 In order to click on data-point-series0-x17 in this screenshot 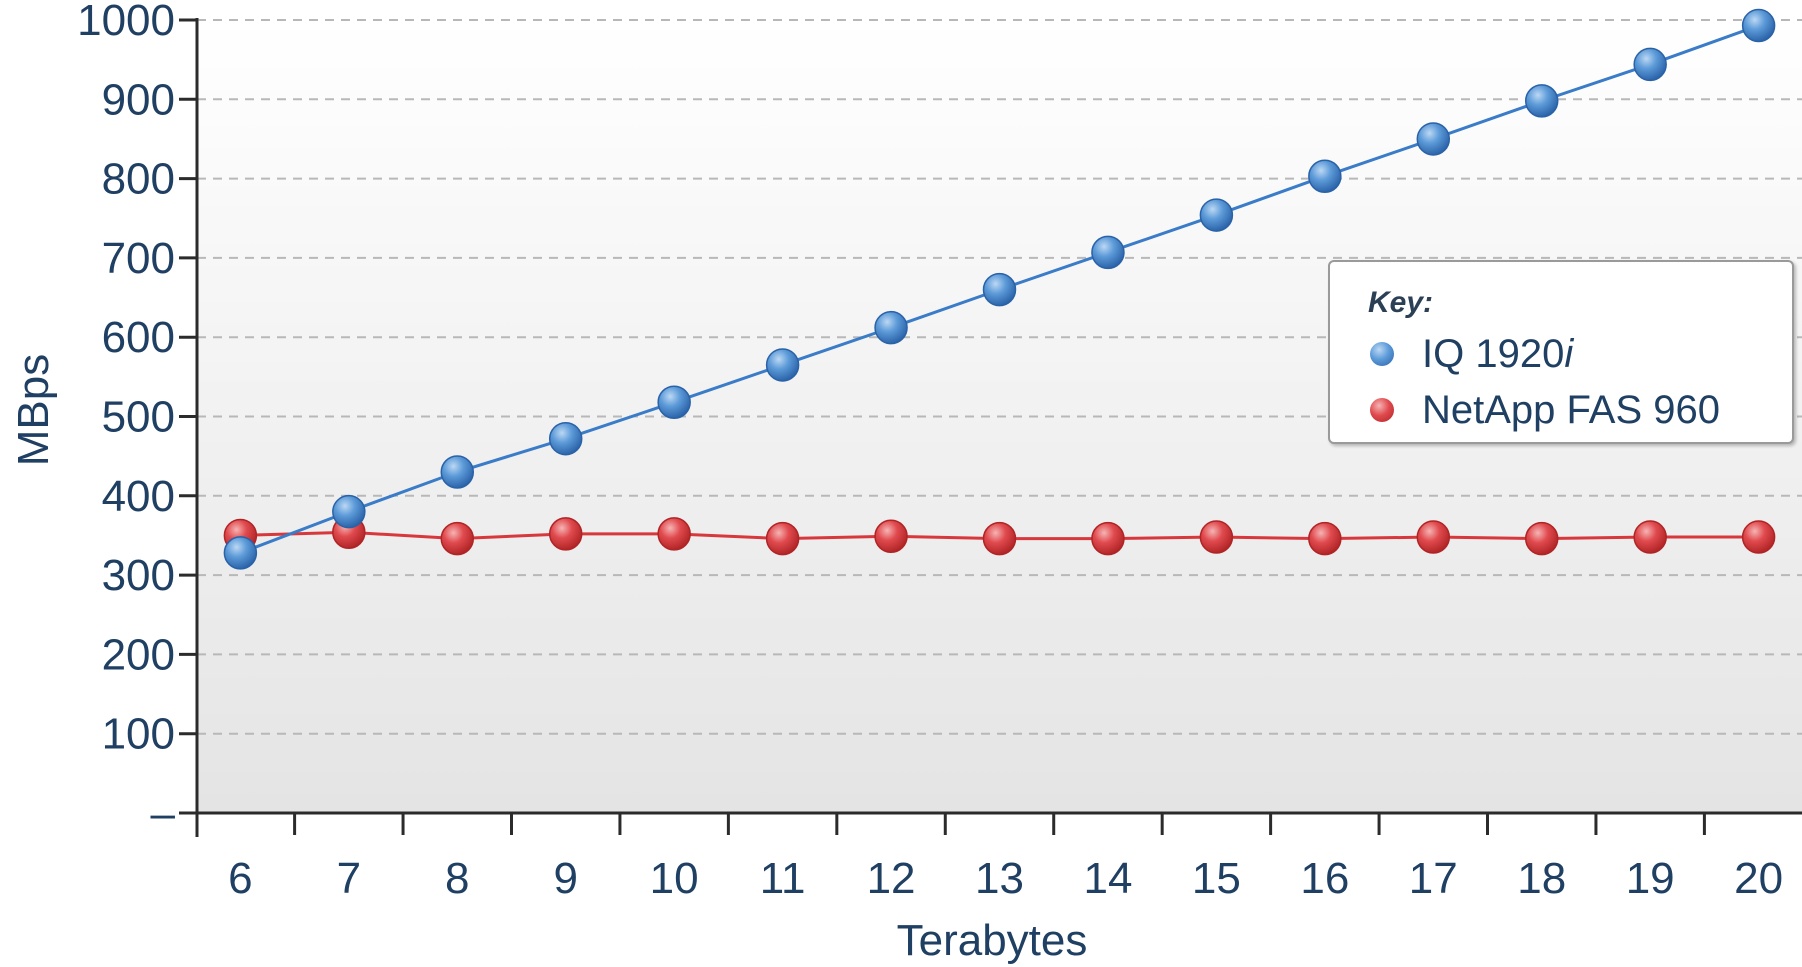, I will do `click(1433, 139)`.